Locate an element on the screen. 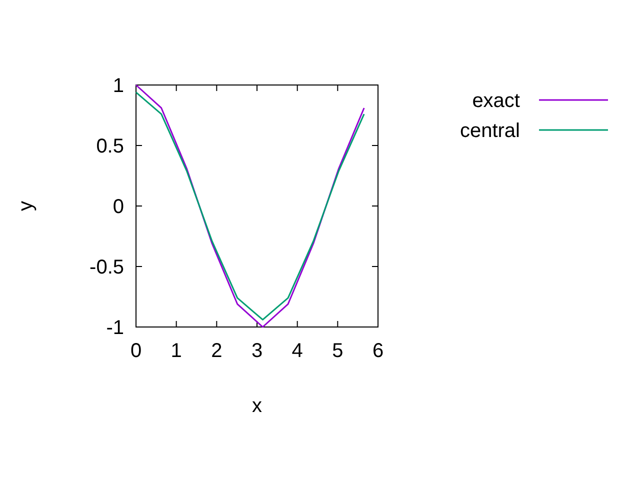 The width and height of the screenshot is (640, 480). legend-label: central is located at coordinates (490, 131).